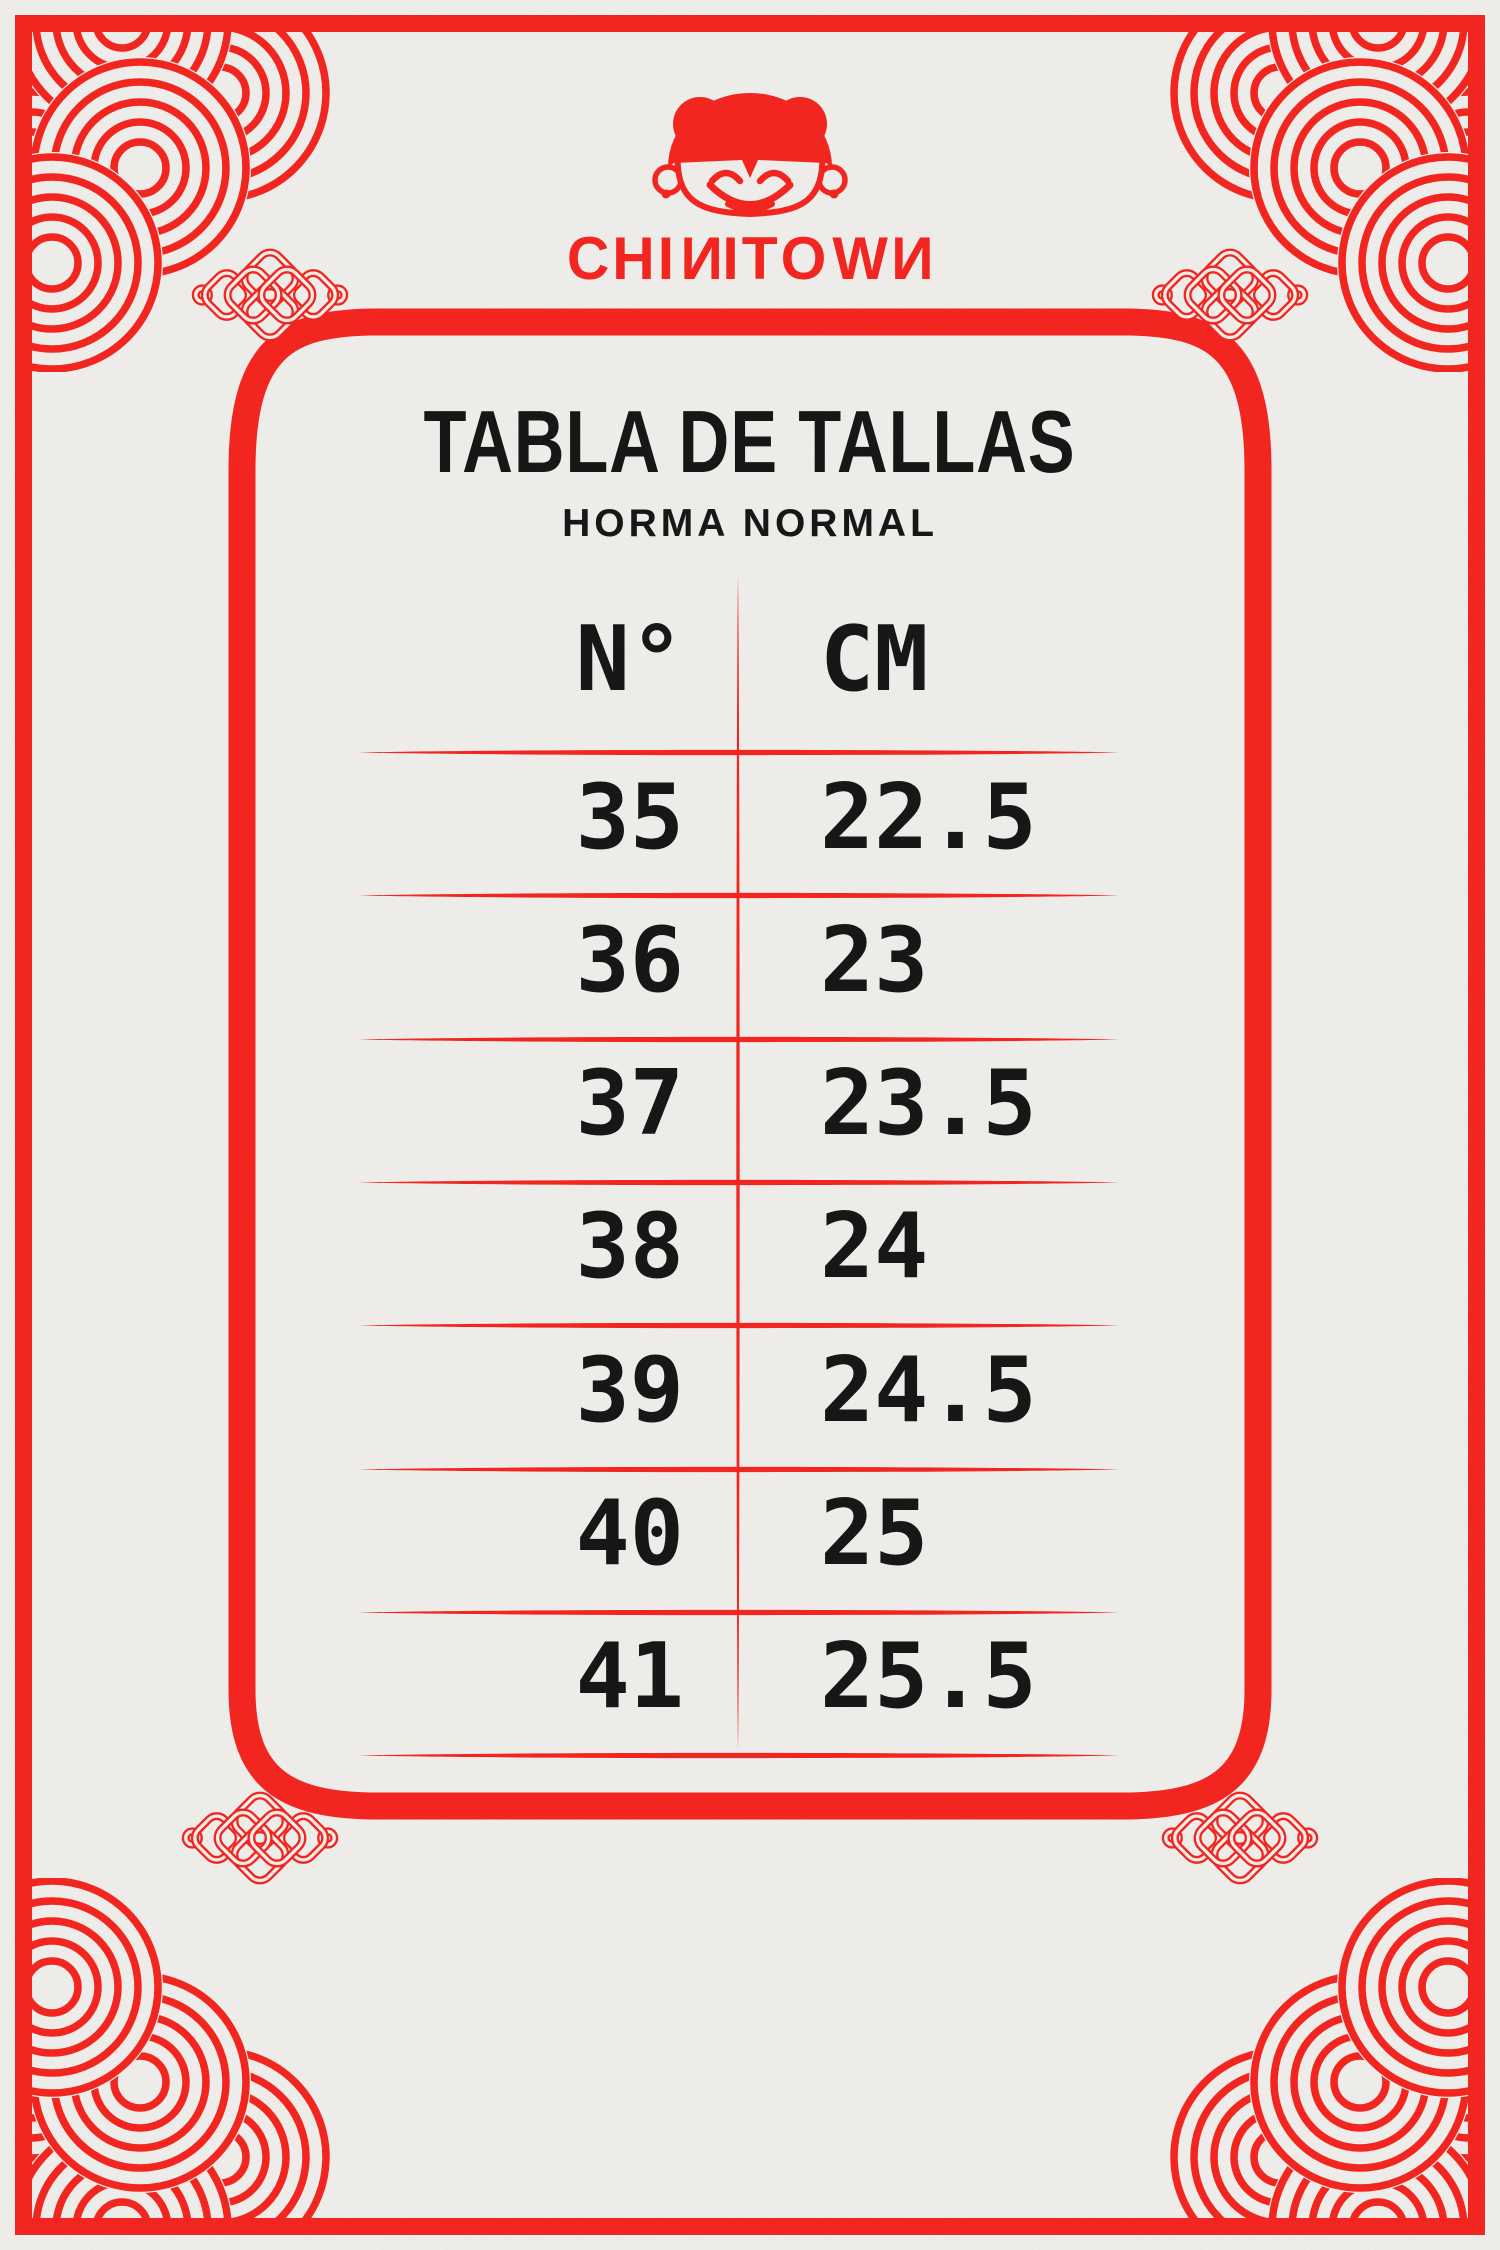 The height and width of the screenshot is (2250, 1500). What do you see at coordinates (750, 441) in the screenshot?
I see `page-title: TABLA DE TALLAS` at bounding box center [750, 441].